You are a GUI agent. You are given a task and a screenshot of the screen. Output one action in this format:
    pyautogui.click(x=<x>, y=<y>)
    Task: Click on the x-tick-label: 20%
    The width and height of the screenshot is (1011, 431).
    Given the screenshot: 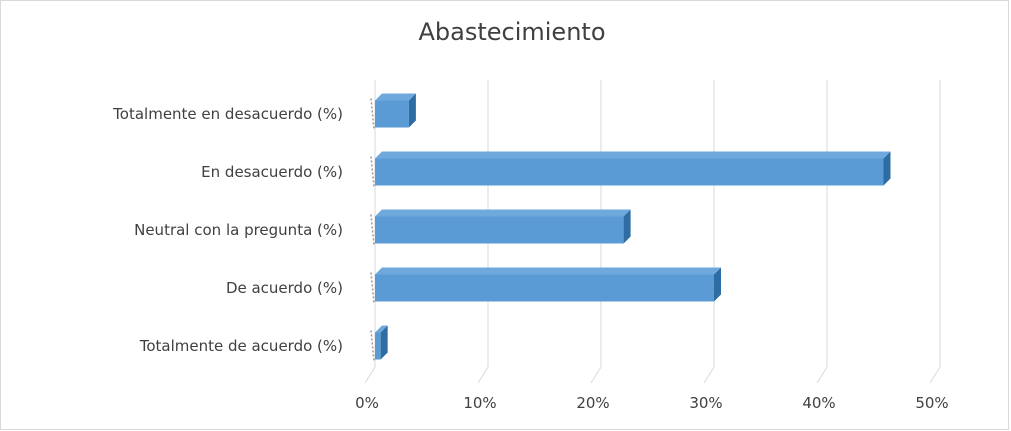 What is the action you would take?
    pyautogui.click(x=592, y=403)
    